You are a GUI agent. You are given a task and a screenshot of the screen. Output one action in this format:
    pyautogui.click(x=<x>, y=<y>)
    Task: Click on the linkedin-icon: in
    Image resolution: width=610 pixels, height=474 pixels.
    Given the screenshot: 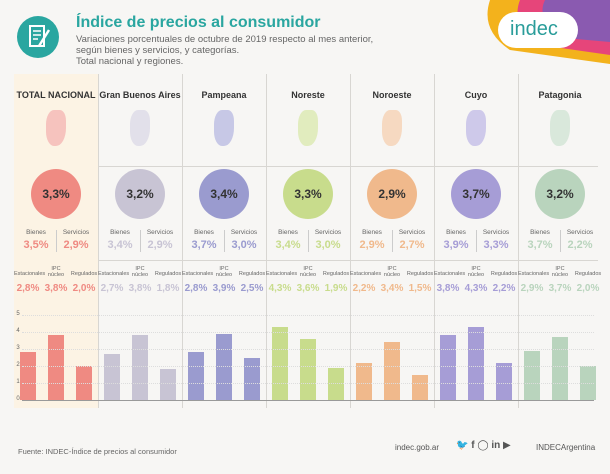 What is the action you would take?
    pyautogui.click(x=496, y=445)
    